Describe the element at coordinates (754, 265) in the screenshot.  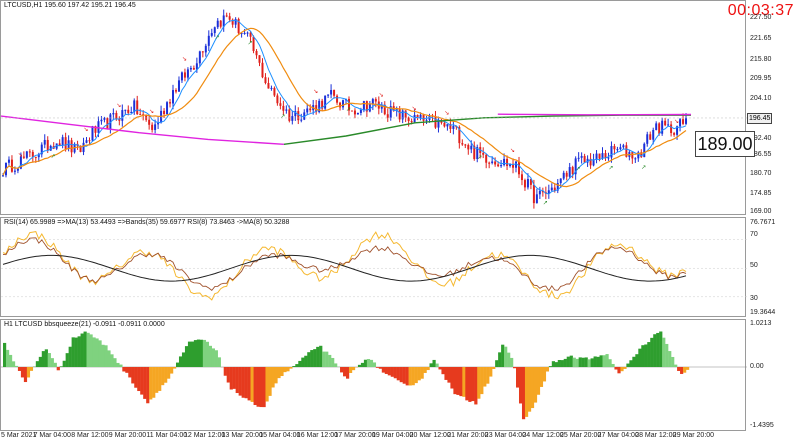
I see `rsi-axis-label: 50` at that location.